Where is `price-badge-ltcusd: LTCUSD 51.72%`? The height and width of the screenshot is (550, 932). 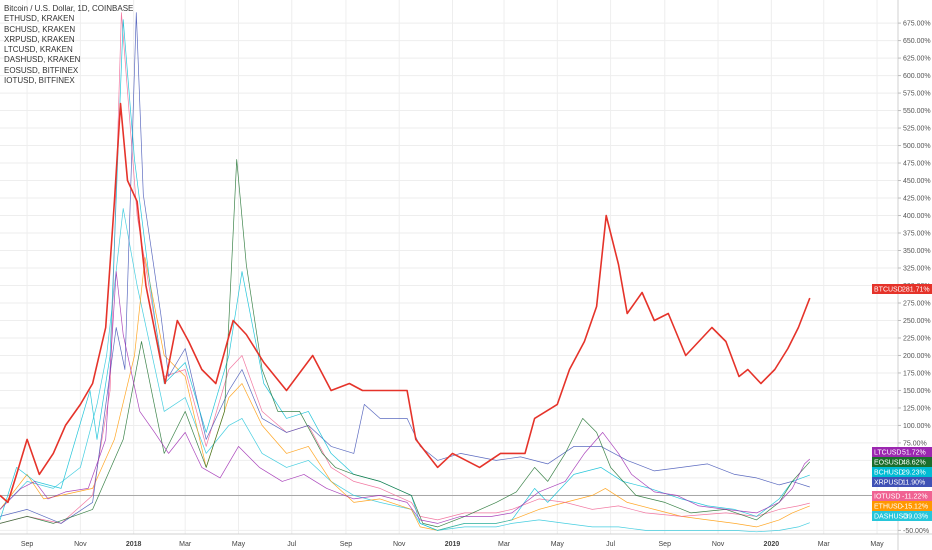 price-badge-ltcusd: LTCUSD 51.72% is located at coordinates (902, 452).